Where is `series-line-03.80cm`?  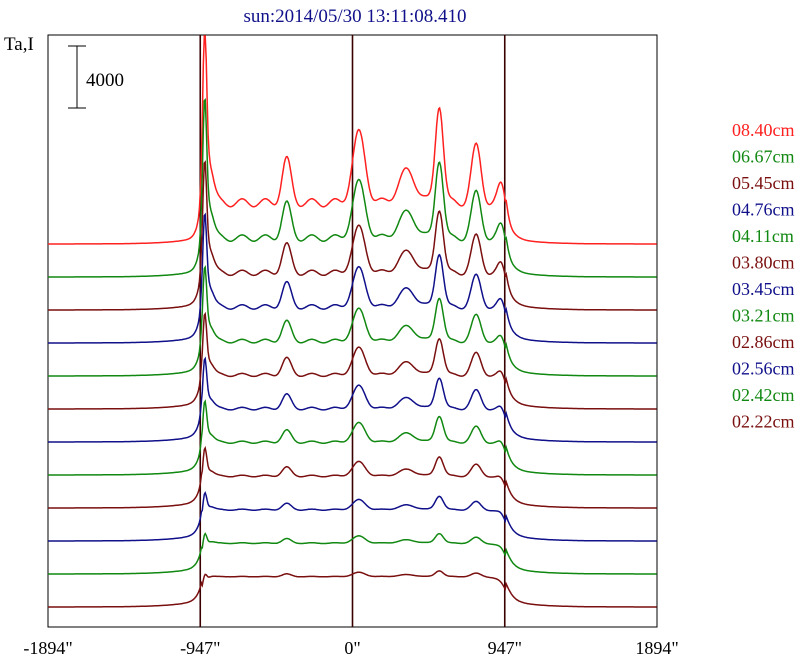 series-line-03.80cm is located at coordinates (352, 360).